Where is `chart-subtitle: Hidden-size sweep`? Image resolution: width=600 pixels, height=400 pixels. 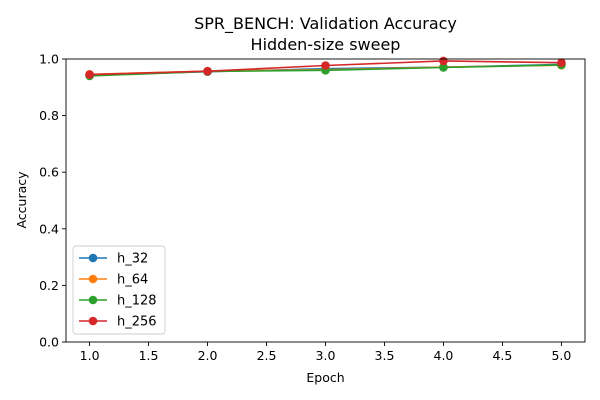 chart-subtitle: Hidden-size sweep is located at coordinates (326, 44).